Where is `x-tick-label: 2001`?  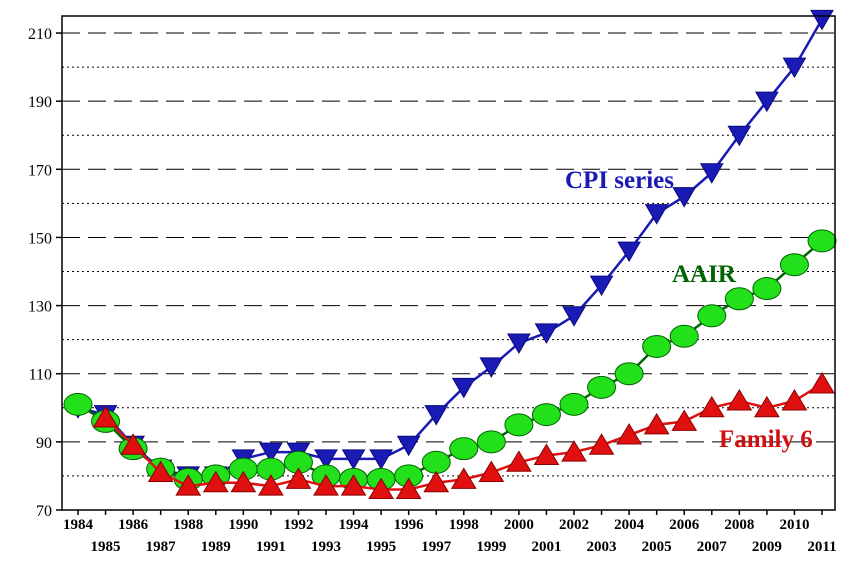
x-tick-label: 2001 is located at coordinates (546, 547).